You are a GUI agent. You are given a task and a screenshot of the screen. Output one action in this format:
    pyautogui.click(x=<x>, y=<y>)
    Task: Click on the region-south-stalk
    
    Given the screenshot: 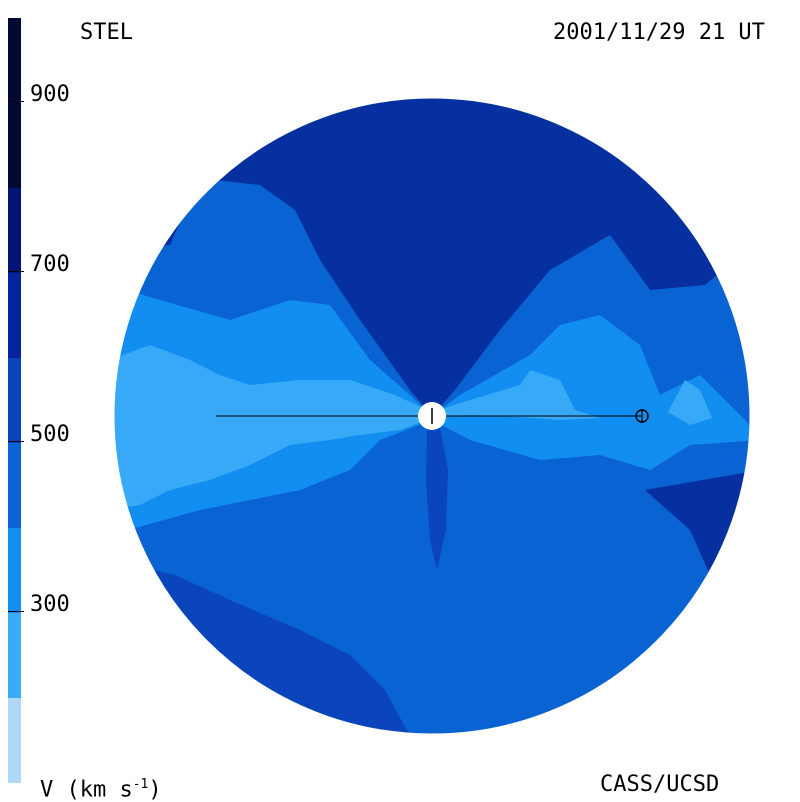 What is the action you would take?
    pyautogui.click(x=437, y=499)
    